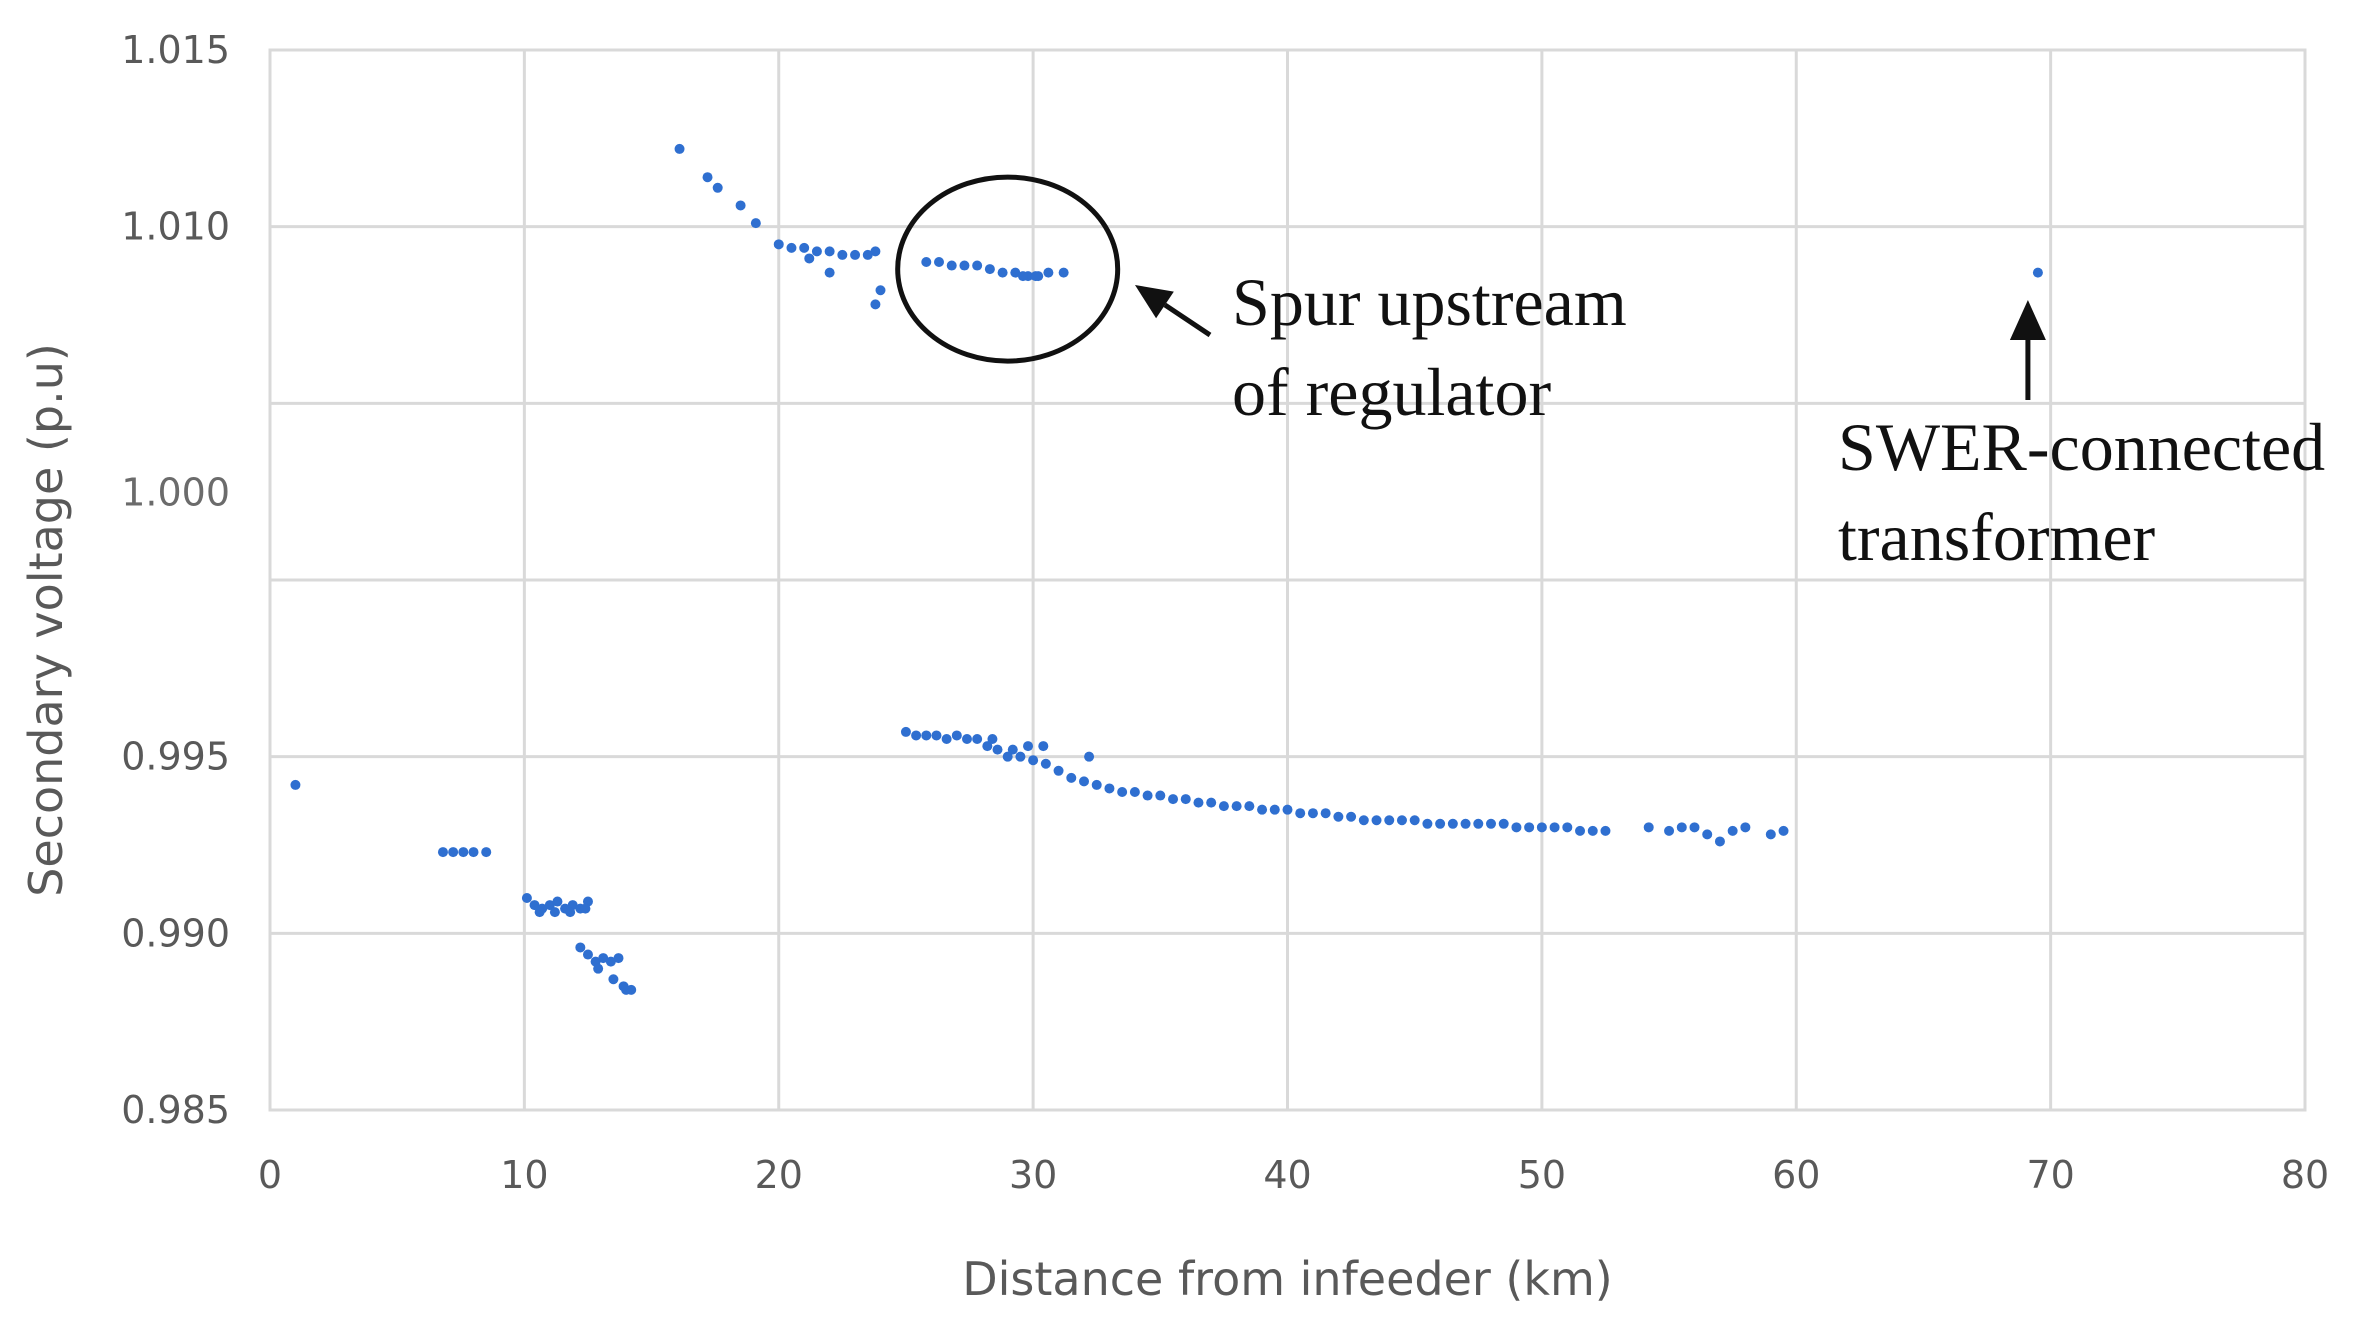 The image size is (2375, 1336). What do you see at coordinates (1542, 1175) in the screenshot?
I see `x-tick-label-5: 50` at bounding box center [1542, 1175].